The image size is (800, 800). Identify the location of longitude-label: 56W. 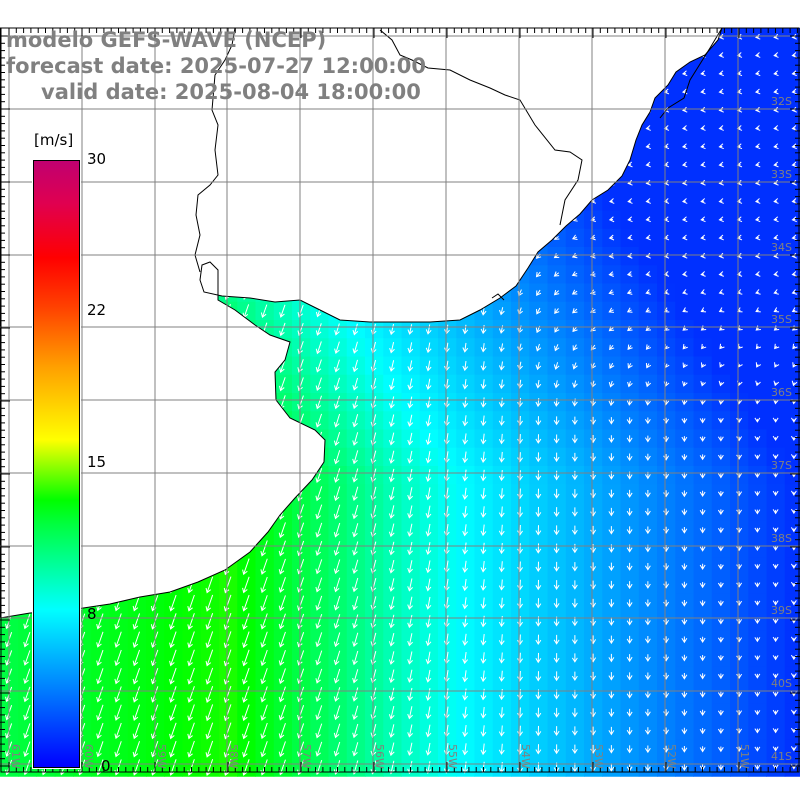
(379, 756).